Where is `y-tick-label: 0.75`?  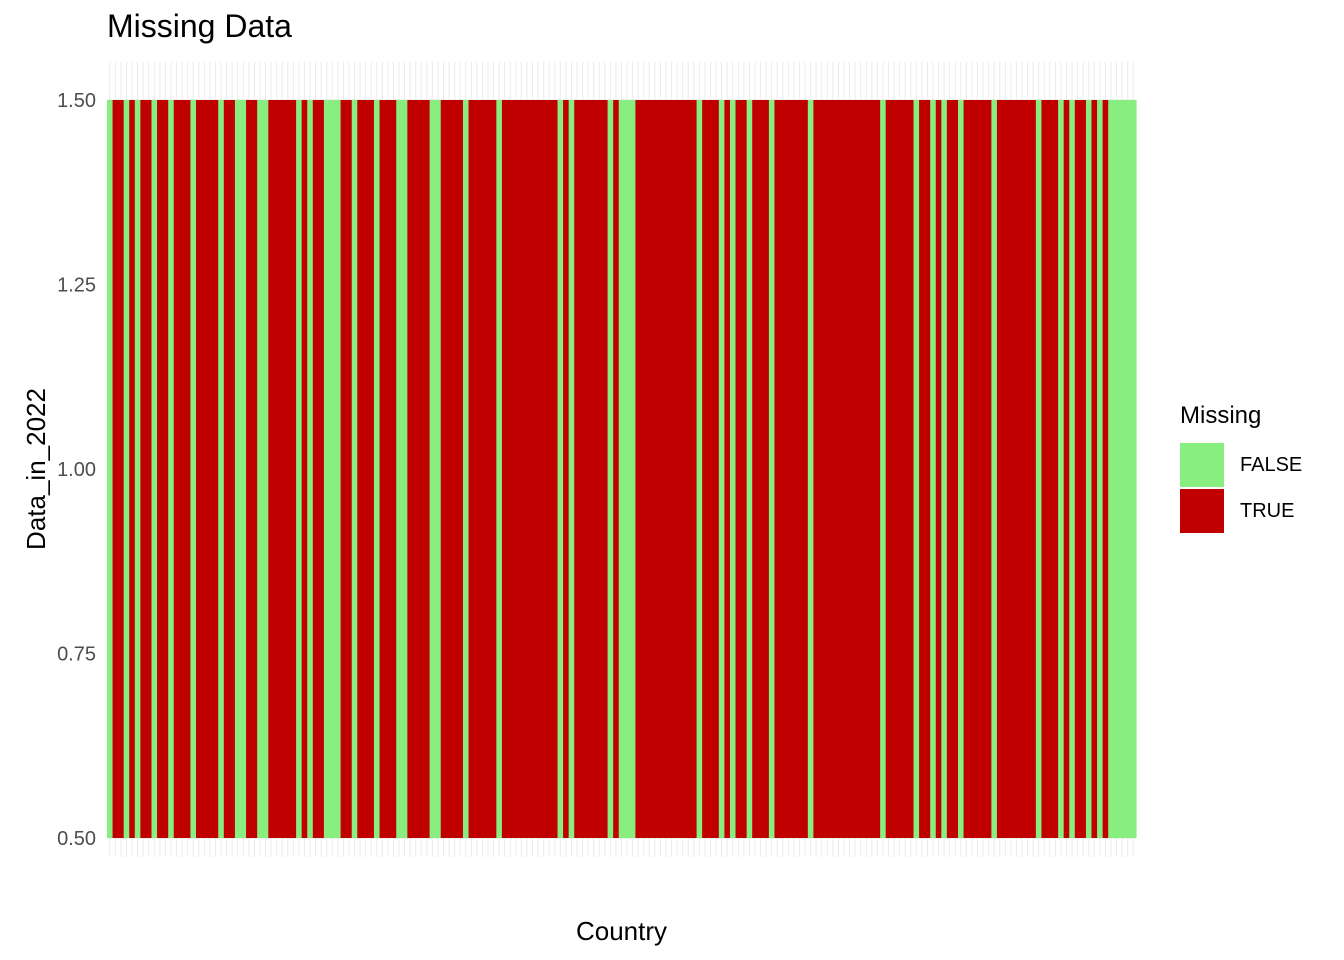
y-tick-label: 0.75 is located at coordinates (76, 655).